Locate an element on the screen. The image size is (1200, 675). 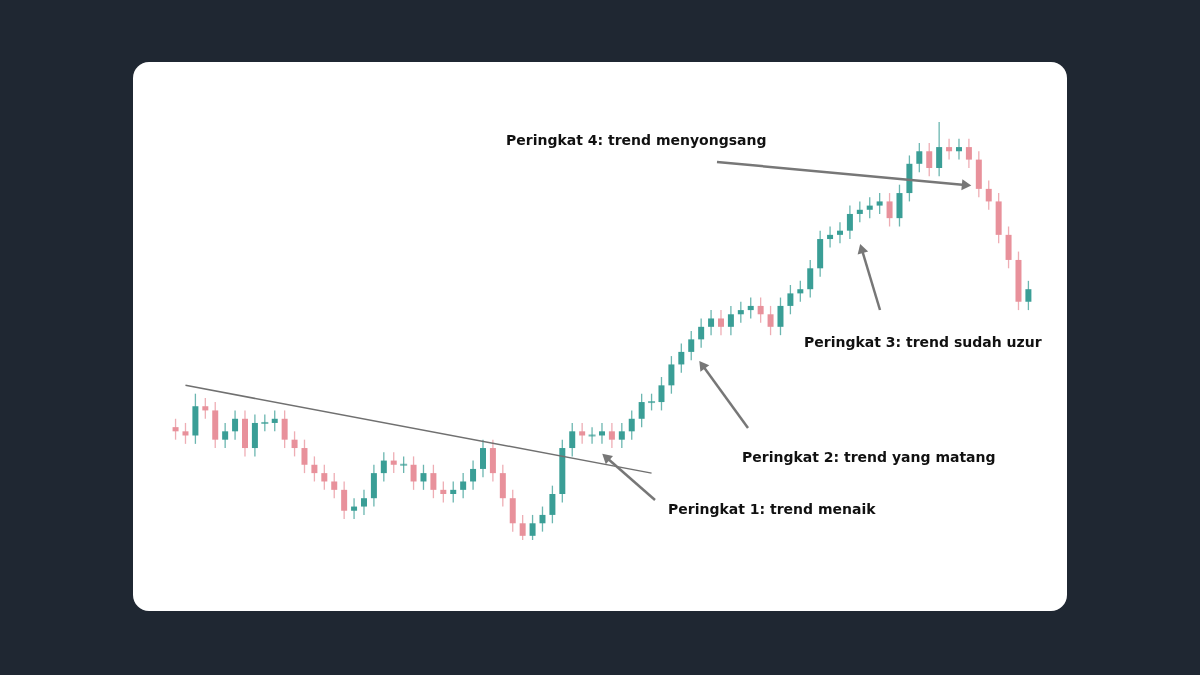
annotation: Peringkat 4: trend menyongsang is located at coordinates (636, 140).